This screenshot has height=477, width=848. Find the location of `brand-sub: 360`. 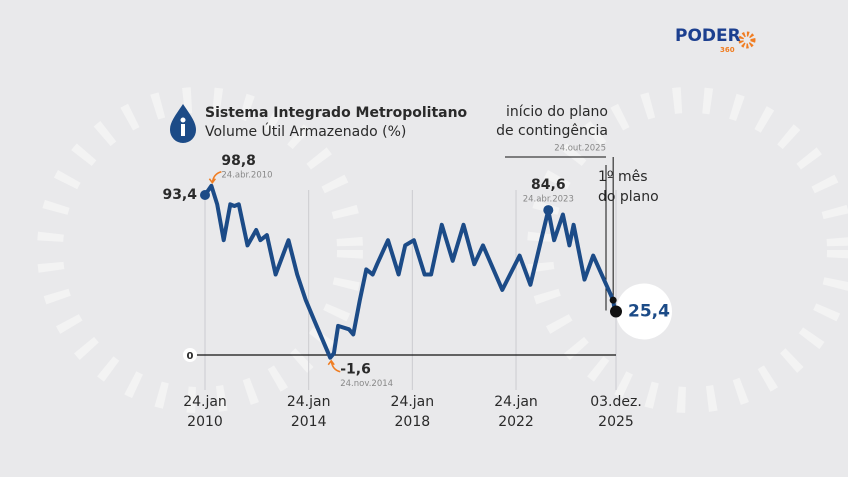

brand-sub: 360 is located at coordinates (727, 50).